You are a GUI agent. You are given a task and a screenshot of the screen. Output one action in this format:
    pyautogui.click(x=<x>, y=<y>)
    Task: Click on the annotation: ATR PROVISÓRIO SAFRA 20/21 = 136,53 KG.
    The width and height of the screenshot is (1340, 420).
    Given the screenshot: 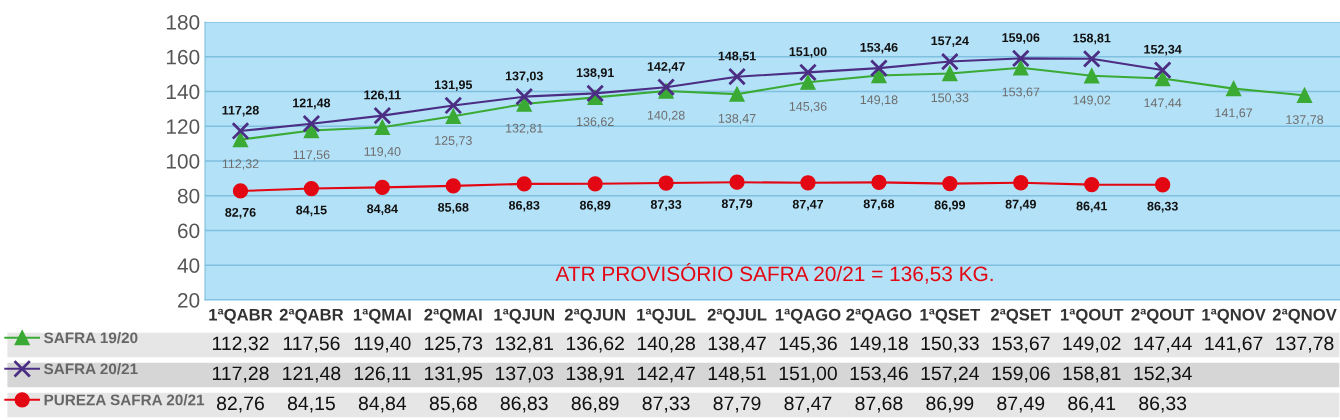 What is the action you would take?
    pyautogui.click(x=774, y=273)
    